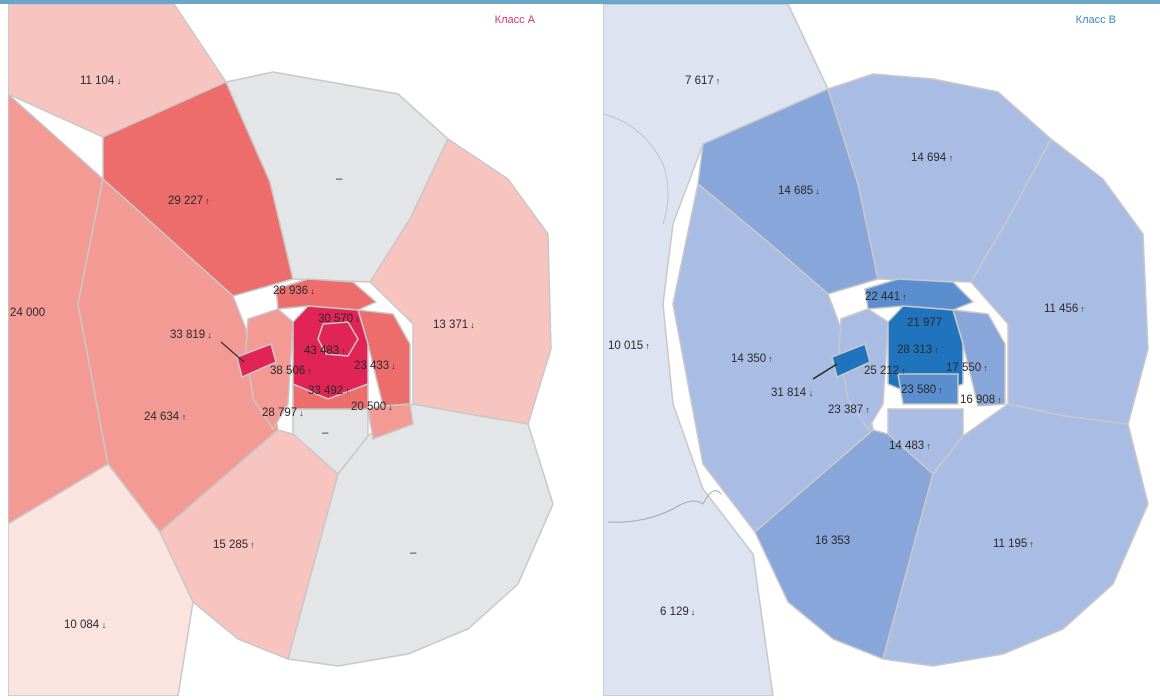  I want to click on district-b-value-label: 17 550, so click(963, 368).